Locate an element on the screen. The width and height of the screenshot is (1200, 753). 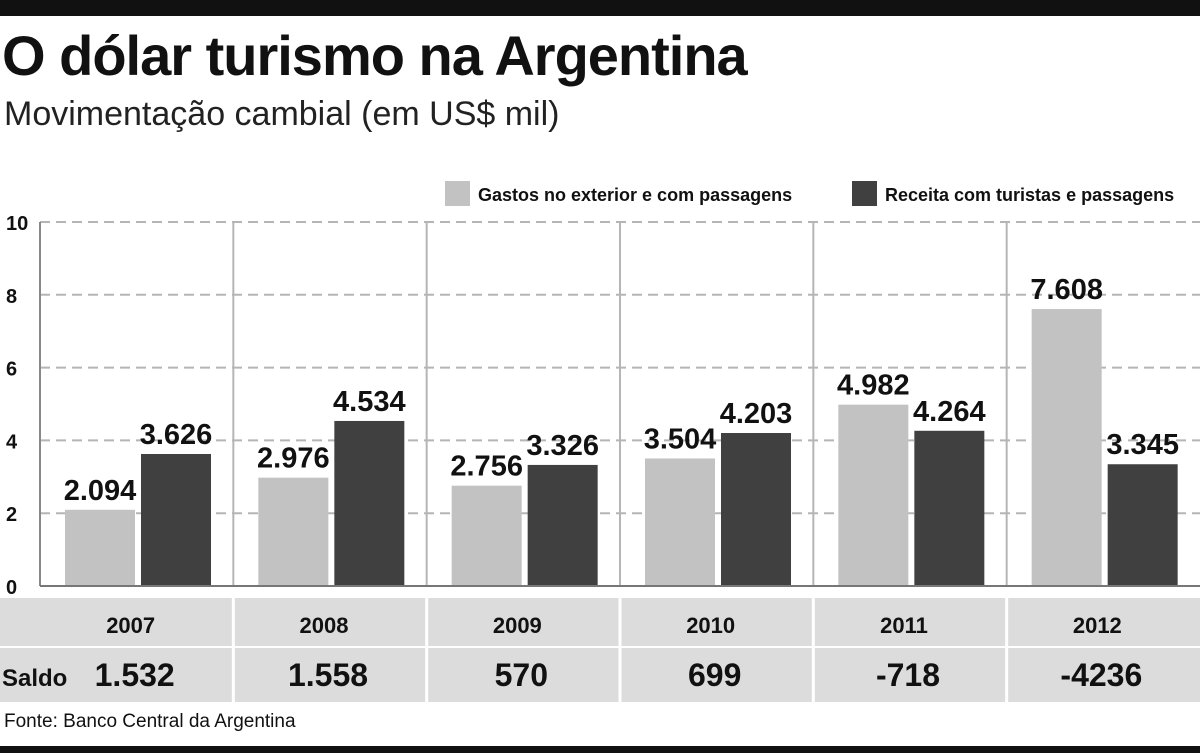
source-note: Fonte: Banco Central da Argentina is located at coordinates (150, 721).